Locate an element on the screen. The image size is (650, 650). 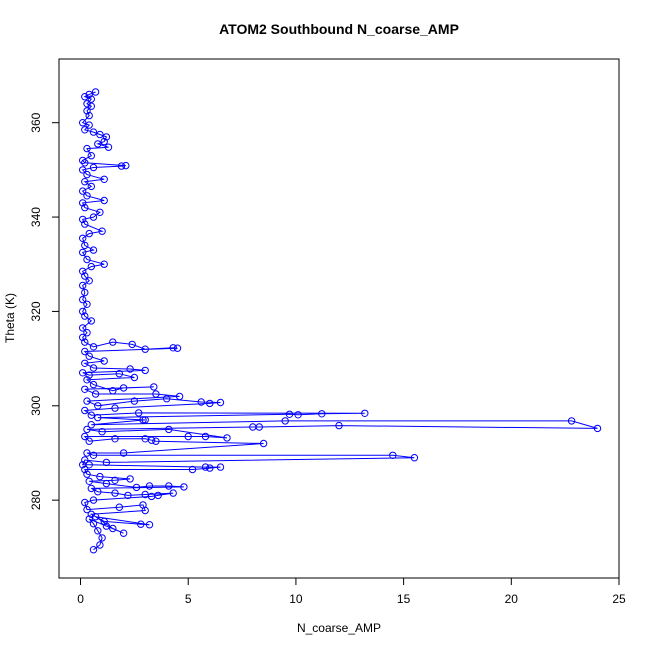
y-tick-label: 280 is located at coordinates (36, 500).